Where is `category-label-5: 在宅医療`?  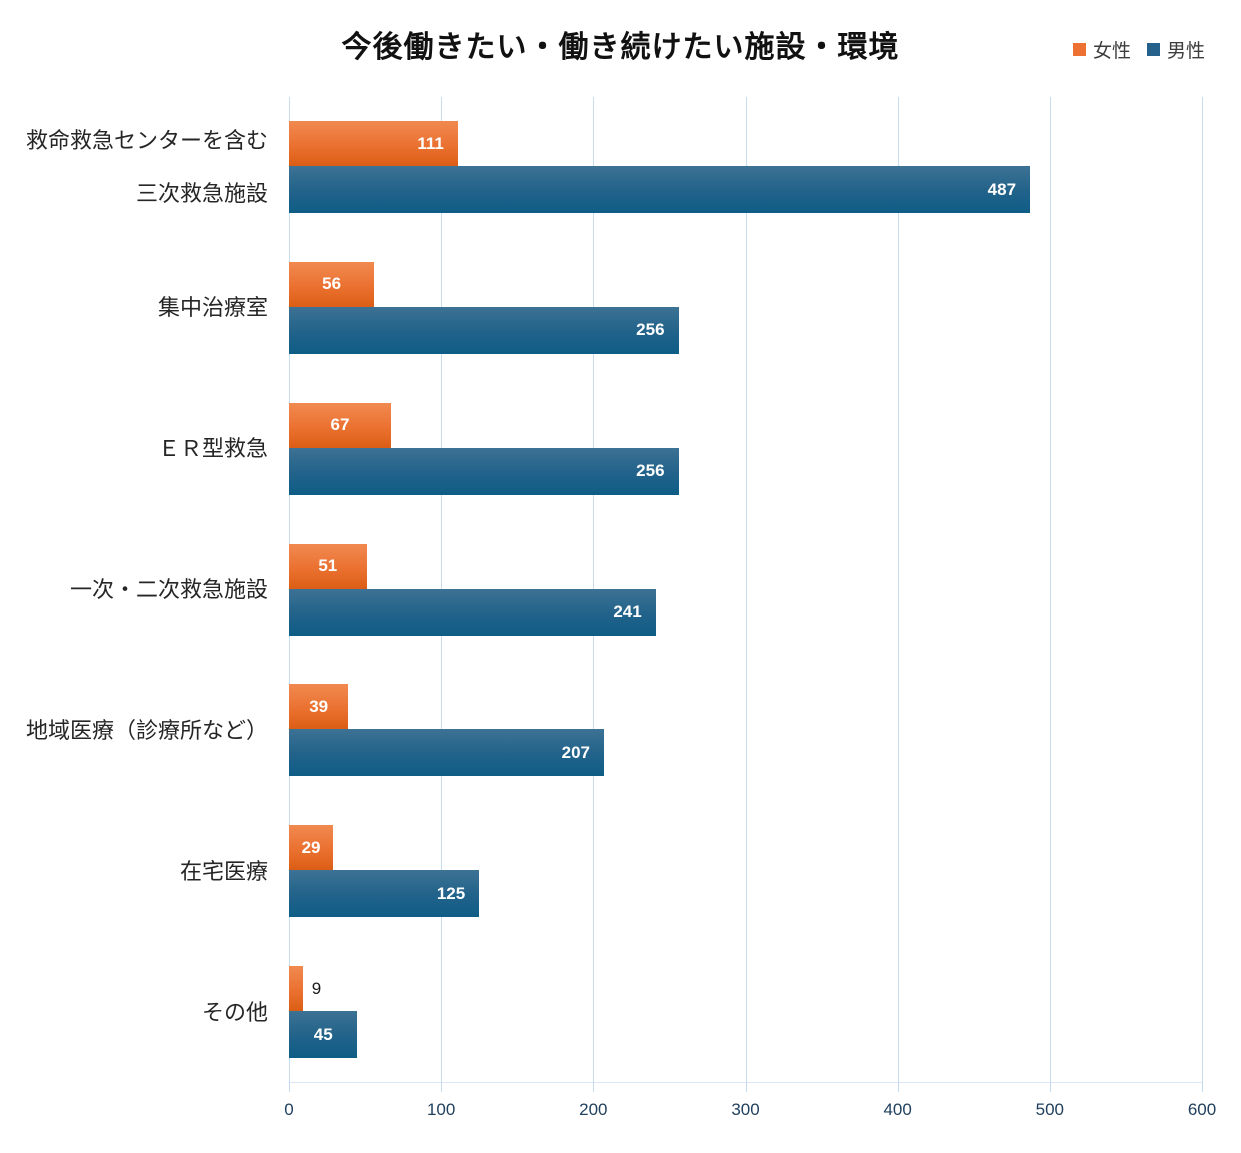
category-label-5: 在宅医療 is located at coordinates (138, 871).